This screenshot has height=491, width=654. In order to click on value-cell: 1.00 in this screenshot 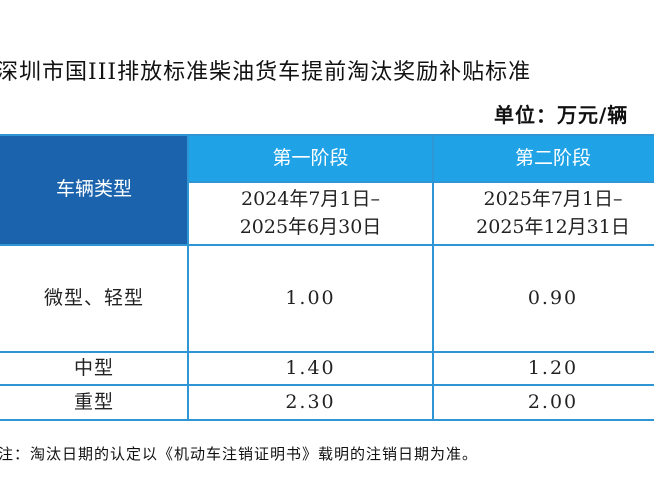, I will do `click(310, 297)`.